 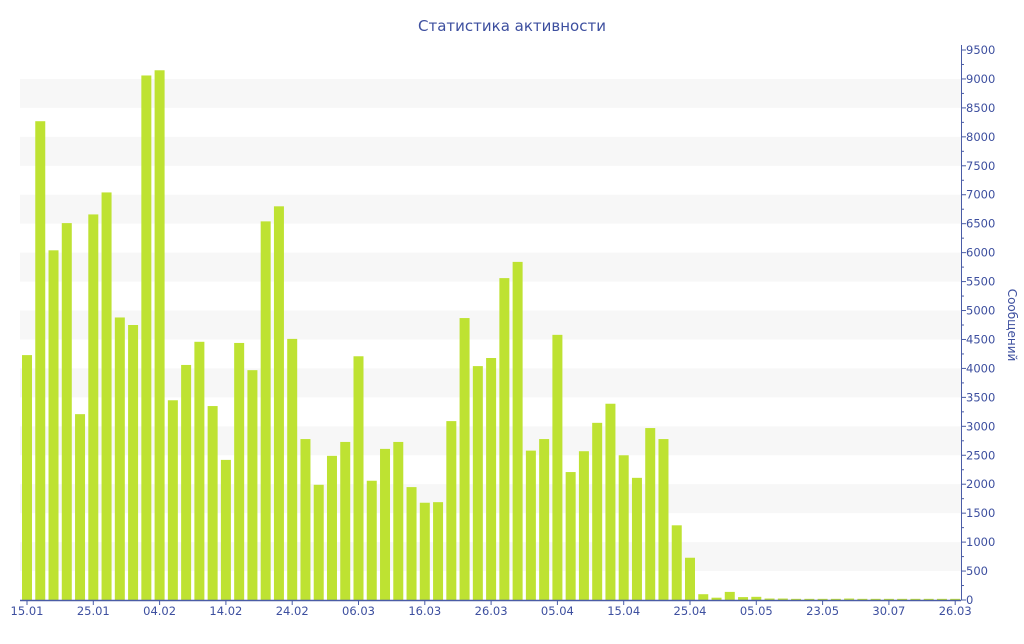 What do you see at coordinates (977, 571) in the screenshot?
I see `y-tick-label: 500` at bounding box center [977, 571].